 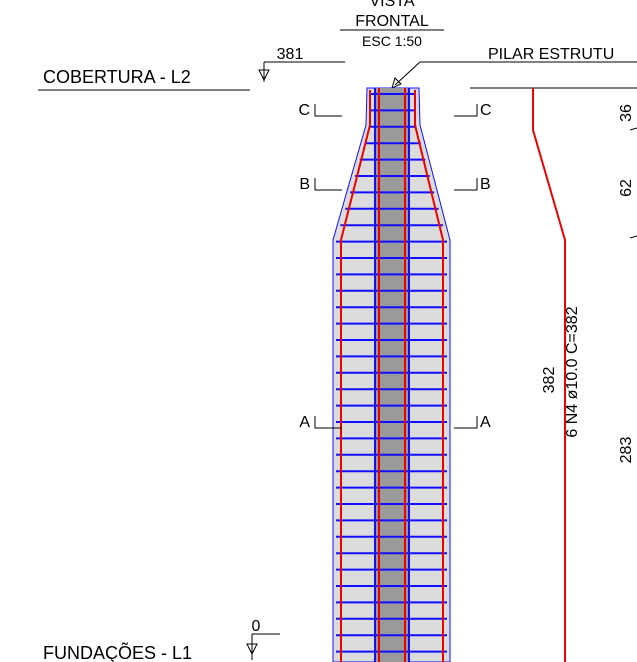 I want to click on callout-leader, so click(x=407, y=73).